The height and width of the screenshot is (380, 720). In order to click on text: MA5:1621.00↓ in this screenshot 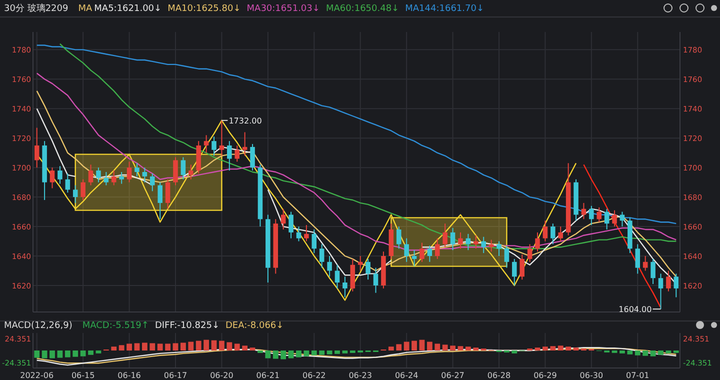, I will do `click(128, 9)`.